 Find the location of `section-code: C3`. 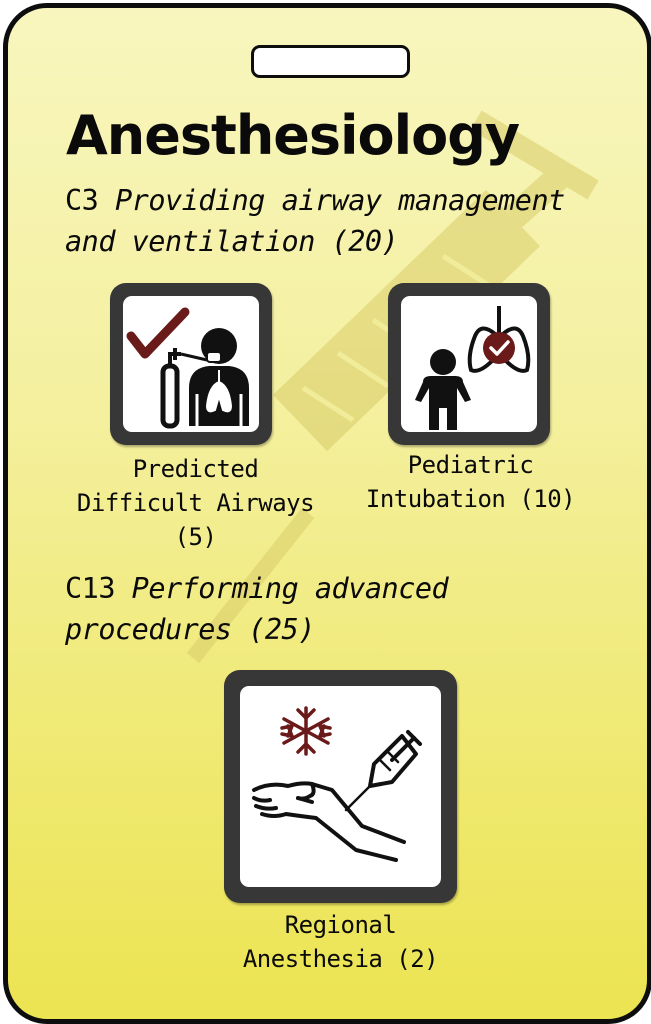

section-code: C3 is located at coordinates (82, 200).